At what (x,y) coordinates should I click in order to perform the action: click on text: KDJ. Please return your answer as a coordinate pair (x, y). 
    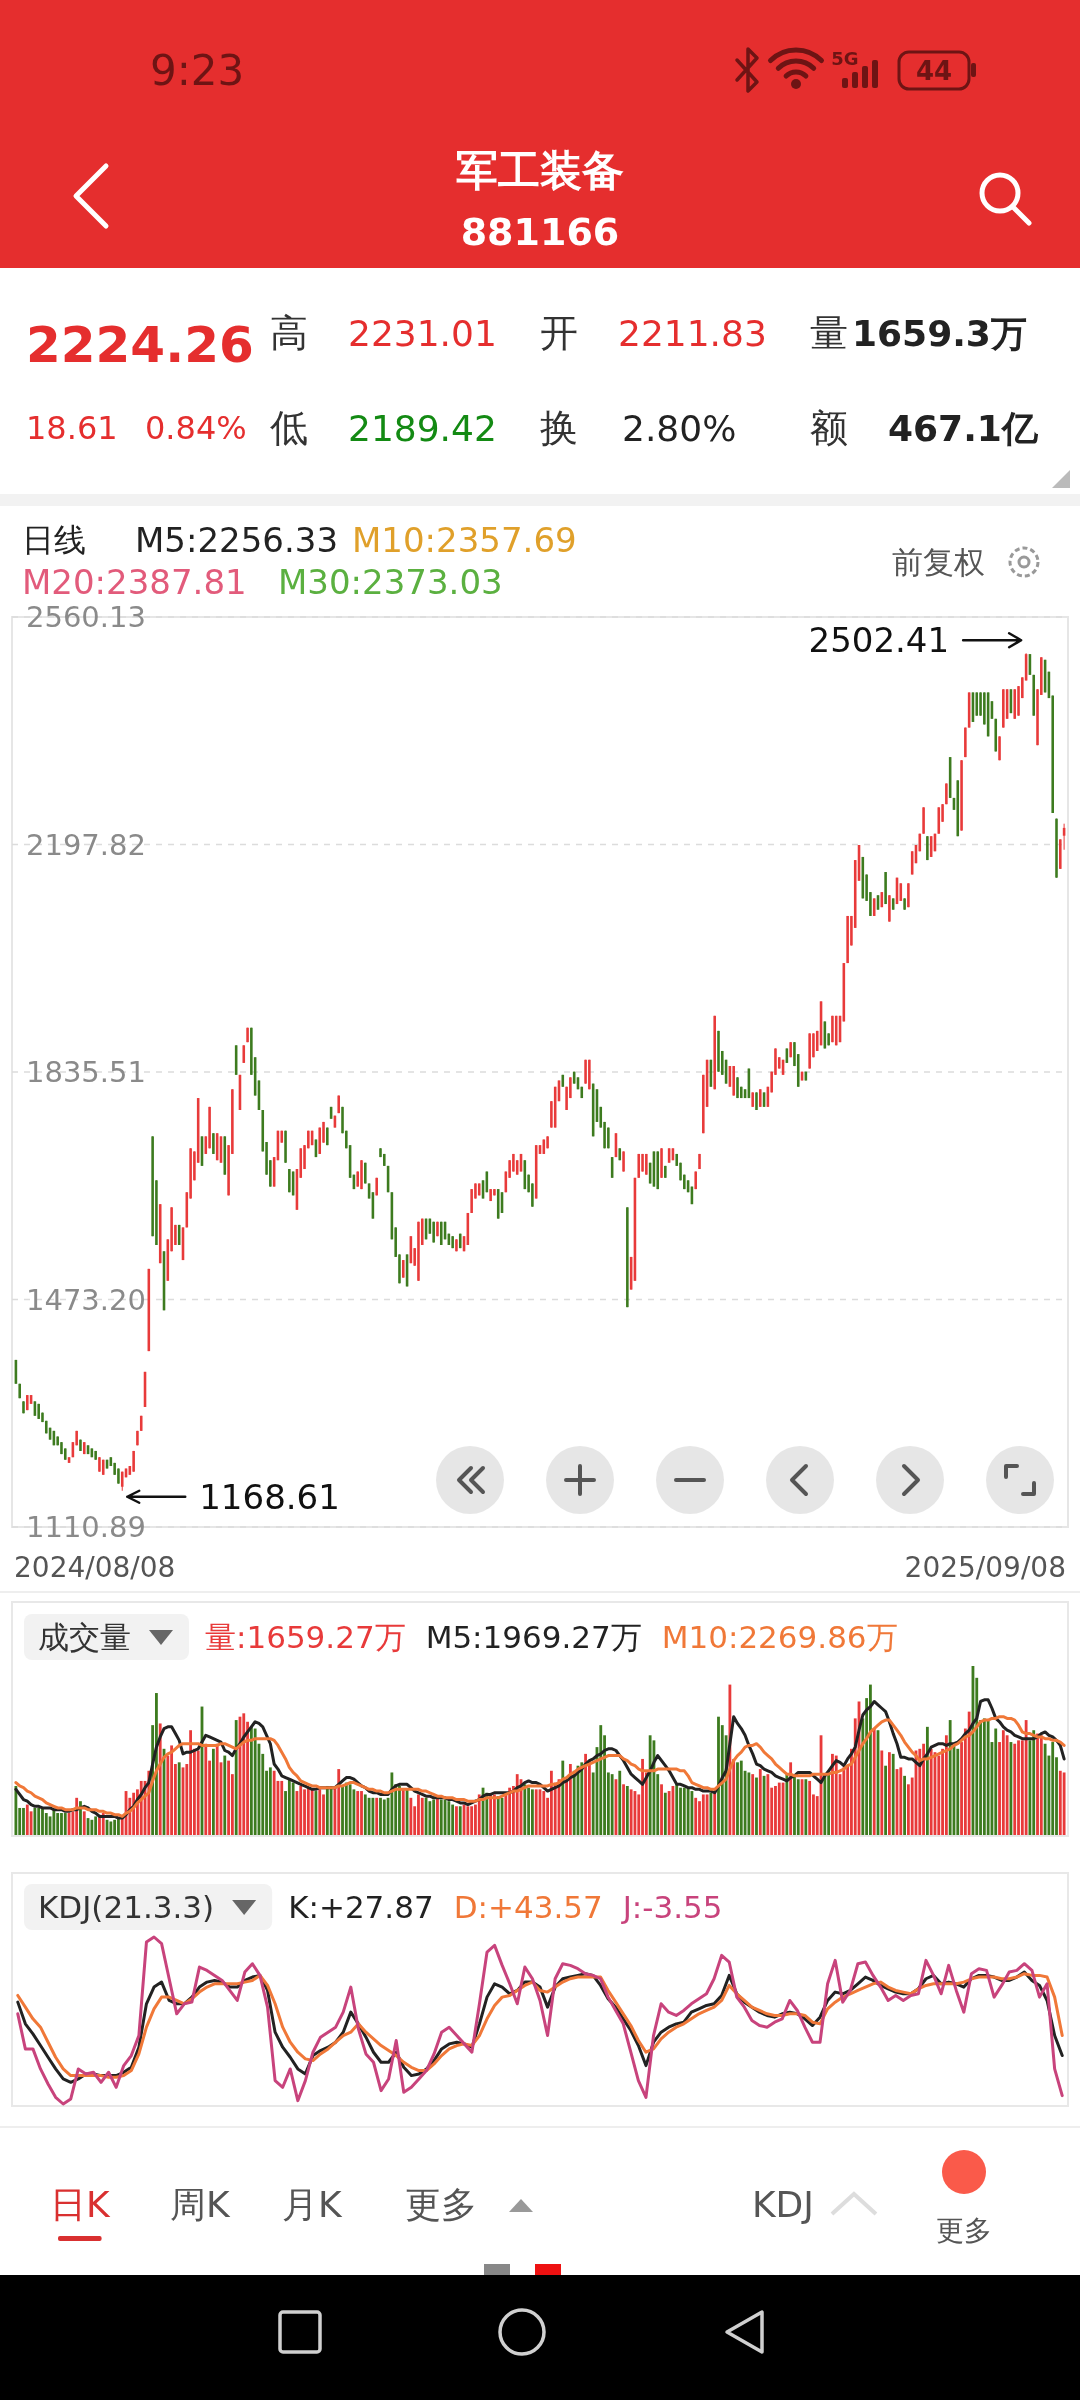
    Looking at the image, I should click on (783, 2204).